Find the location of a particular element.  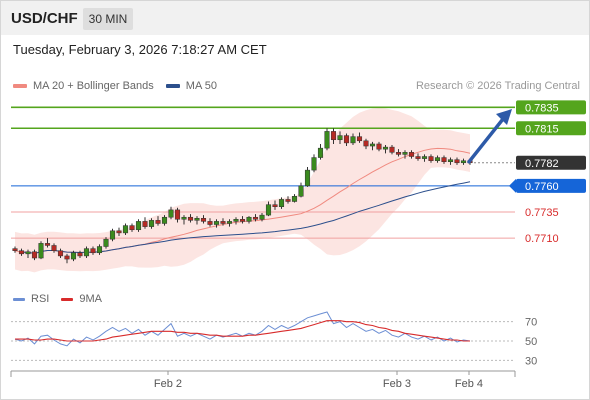

last-price-tag is located at coordinates (551, 162).